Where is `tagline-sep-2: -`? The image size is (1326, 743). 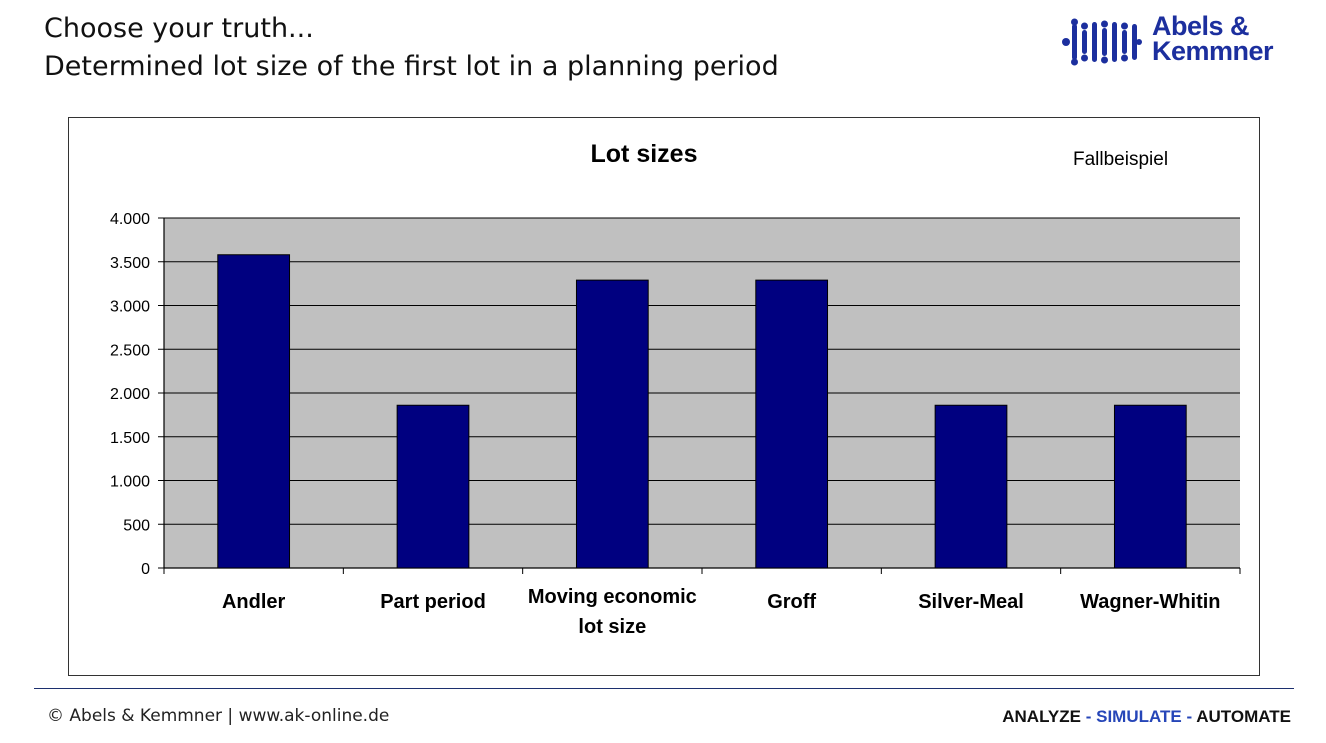
tagline-sep-2: - is located at coordinates (1189, 716).